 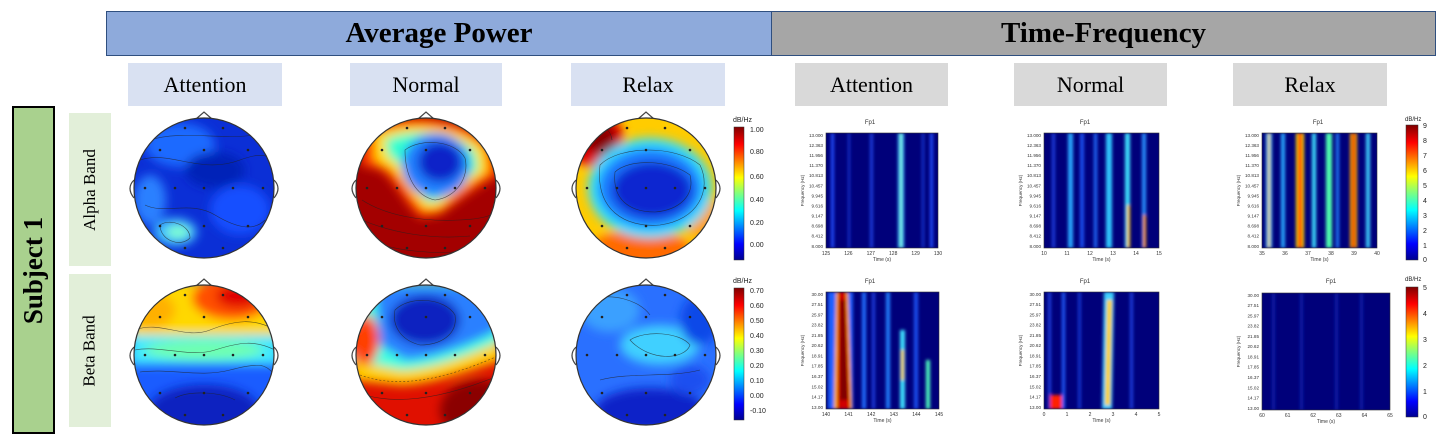 I want to click on colorbar-tick: 0.00, so click(x=757, y=396).